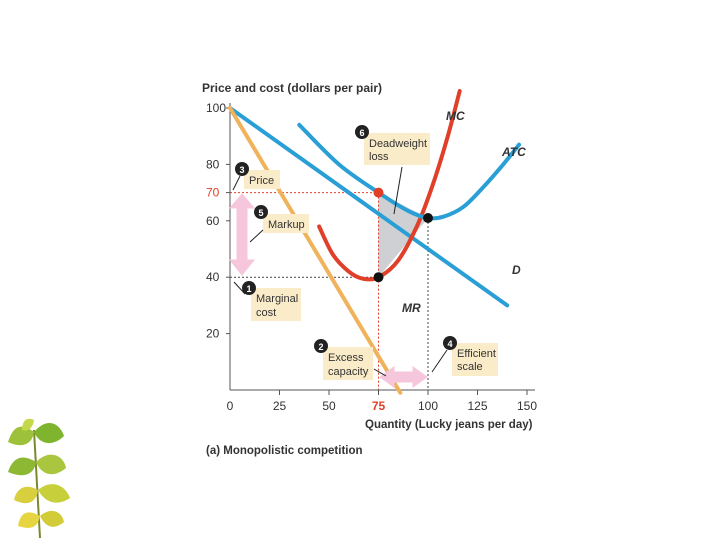  What do you see at coordinates (513, 152) in the screenshot?
I see `curve-label-atc: ATC` at bounding box center [513, 152].